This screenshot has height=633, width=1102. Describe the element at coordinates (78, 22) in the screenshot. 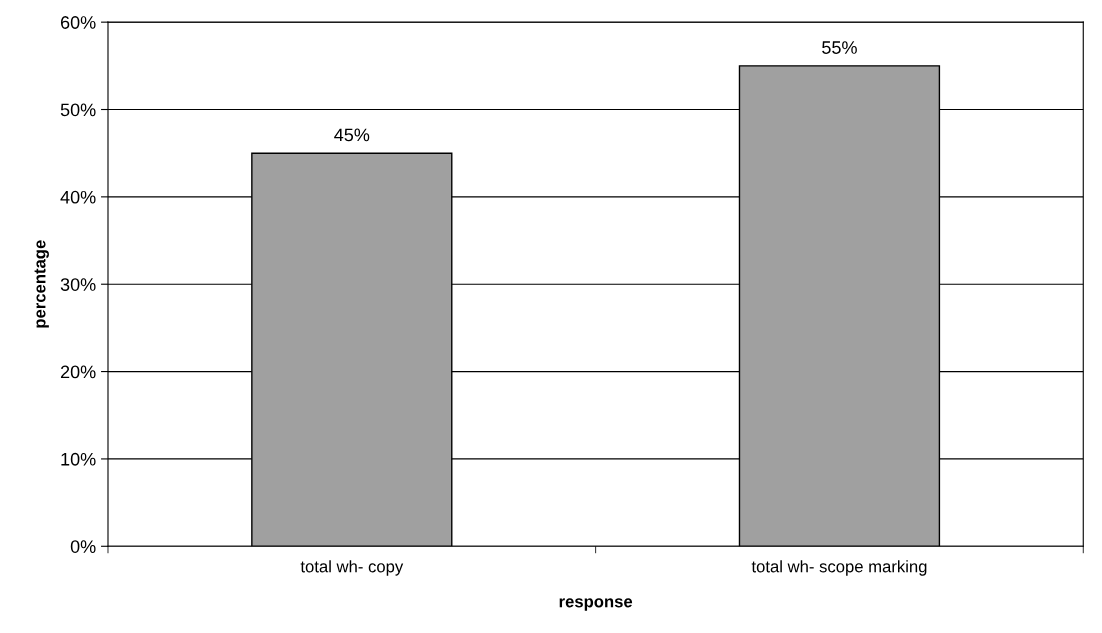

I see `y-tick-label: 60%` at that location.